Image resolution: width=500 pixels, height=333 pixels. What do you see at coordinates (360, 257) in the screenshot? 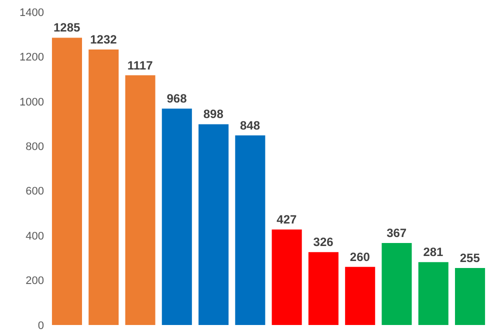
I see `data-label: 260` at bounding box center [360, 257].